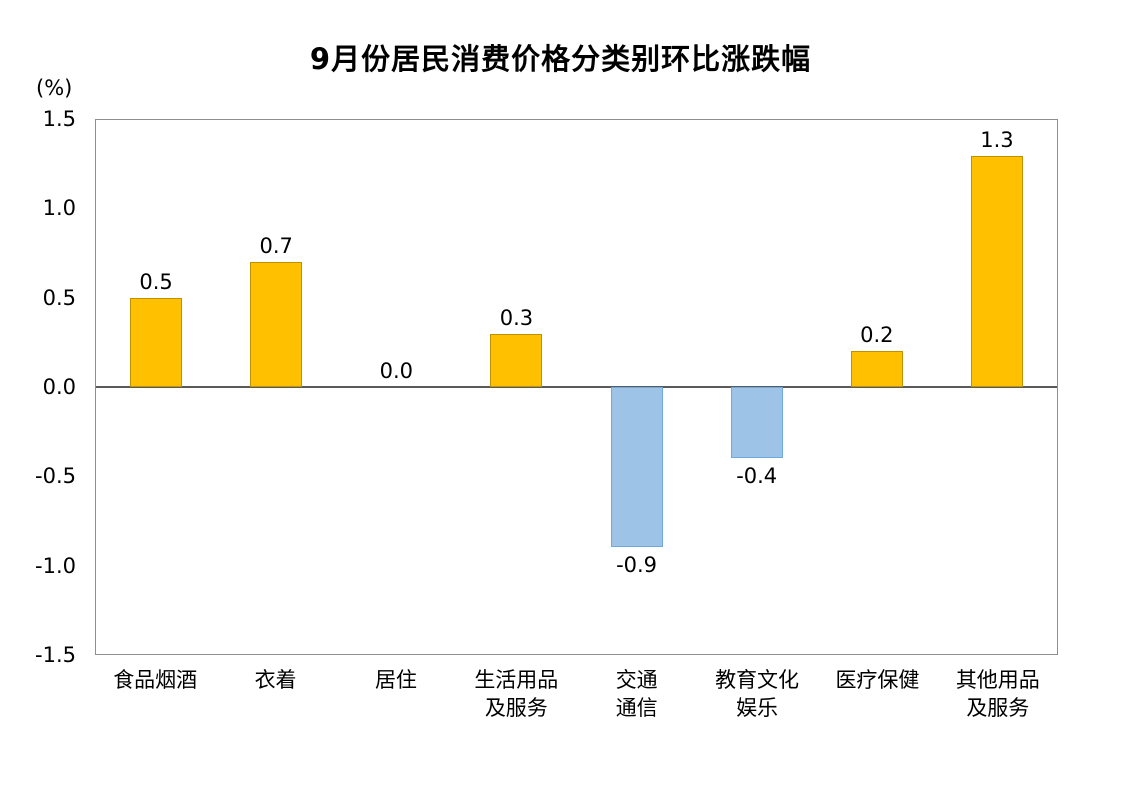  Describe the element at coordinates (59, 297) in the screenshot. I see `y-tick-label: 0.5` at that location.